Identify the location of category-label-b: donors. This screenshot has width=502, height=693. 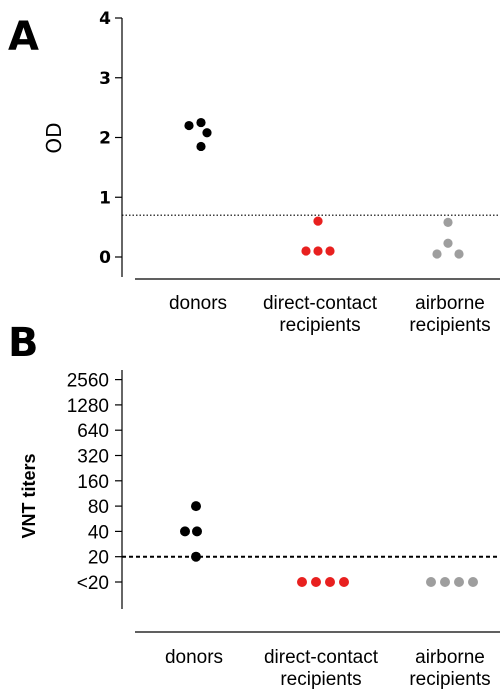
(194, 657).